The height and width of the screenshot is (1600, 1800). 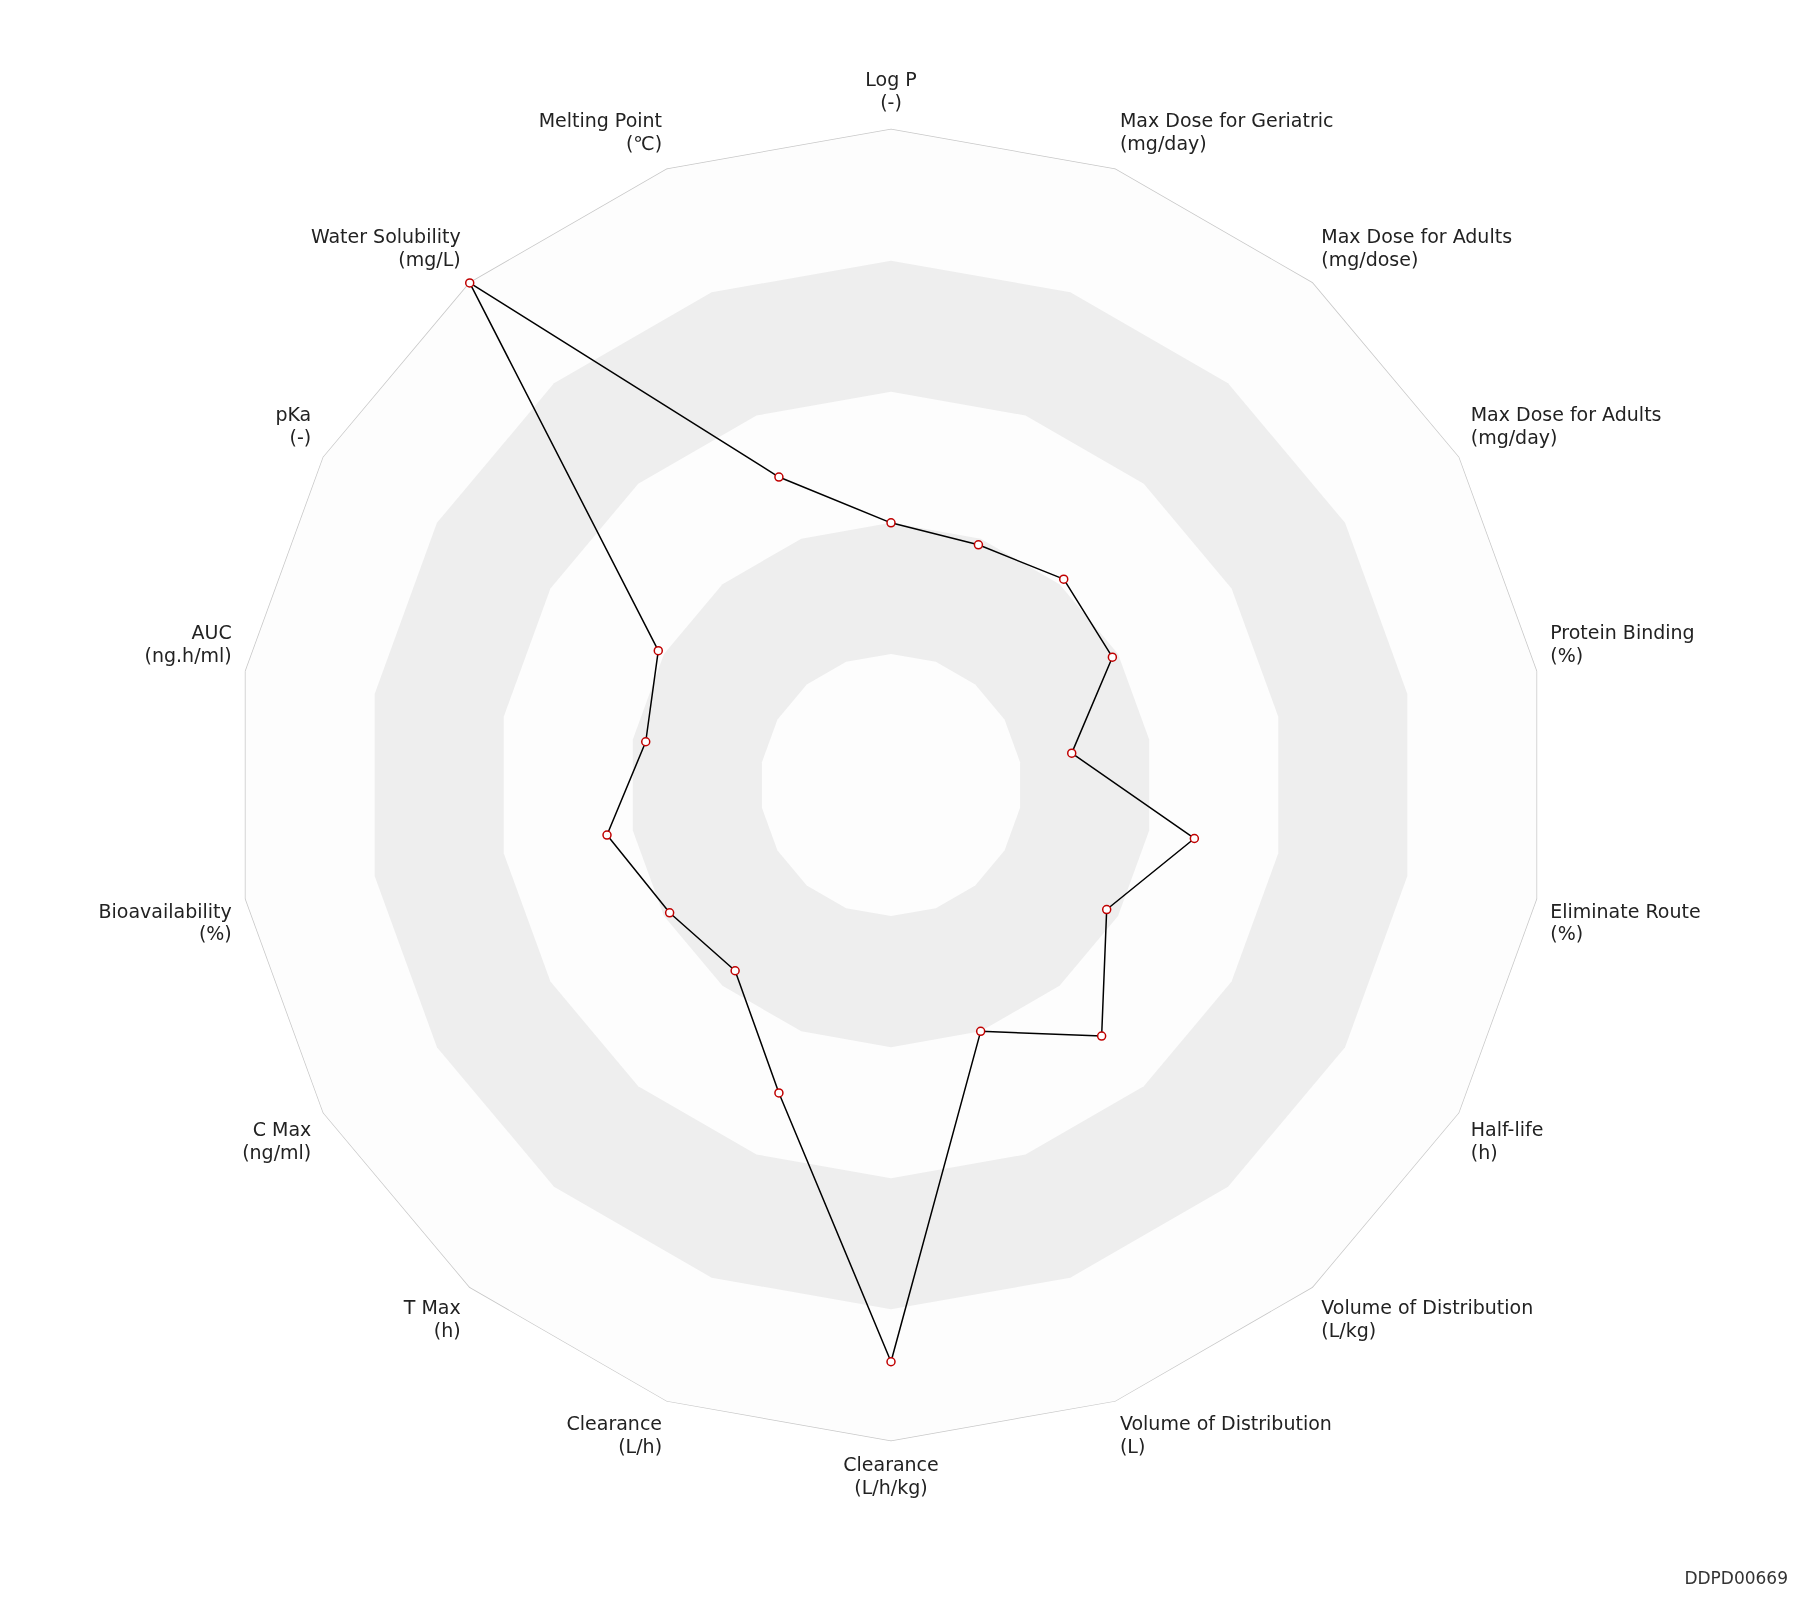 What do you see at coordinates (1736, 1578) in the screenshot?
I see `text: DDPD00669` at bounding box center [1736, 1578].